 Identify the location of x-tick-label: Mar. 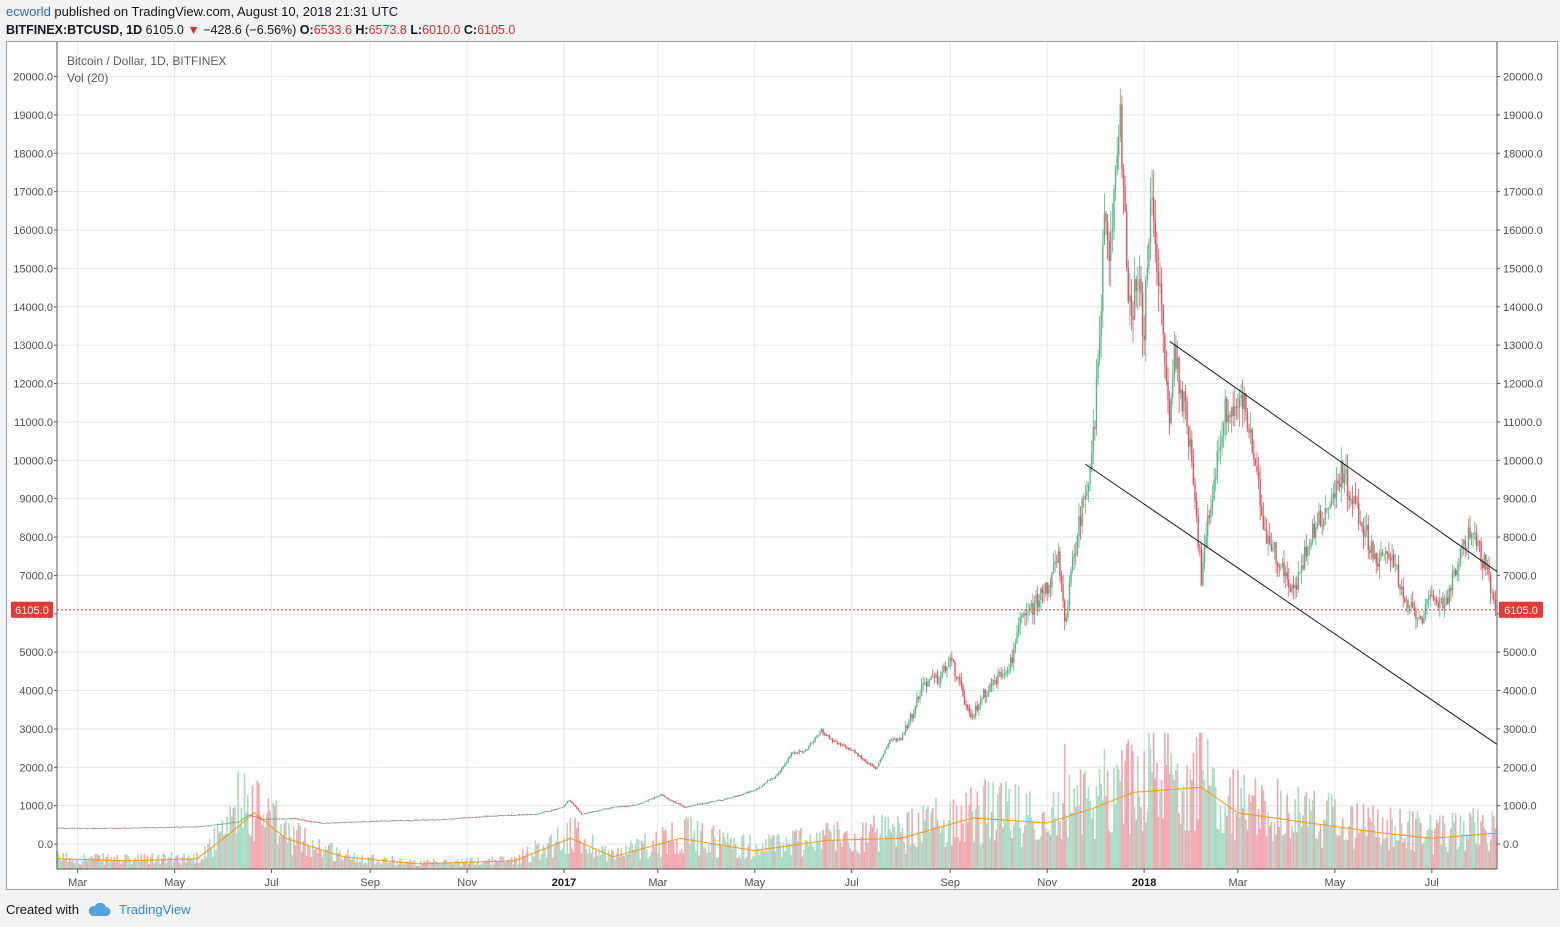
(657, 883).